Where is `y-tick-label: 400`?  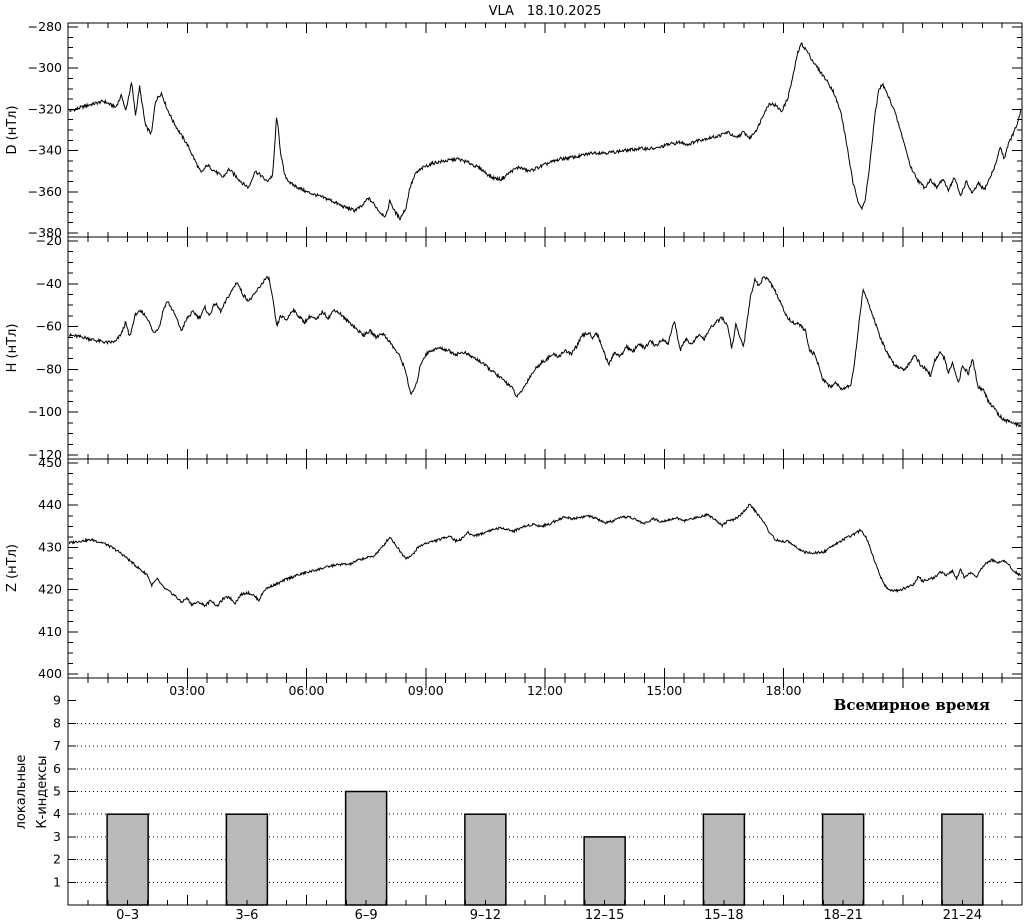
y-tick-label: 400 is located at coordinates (50, 673).